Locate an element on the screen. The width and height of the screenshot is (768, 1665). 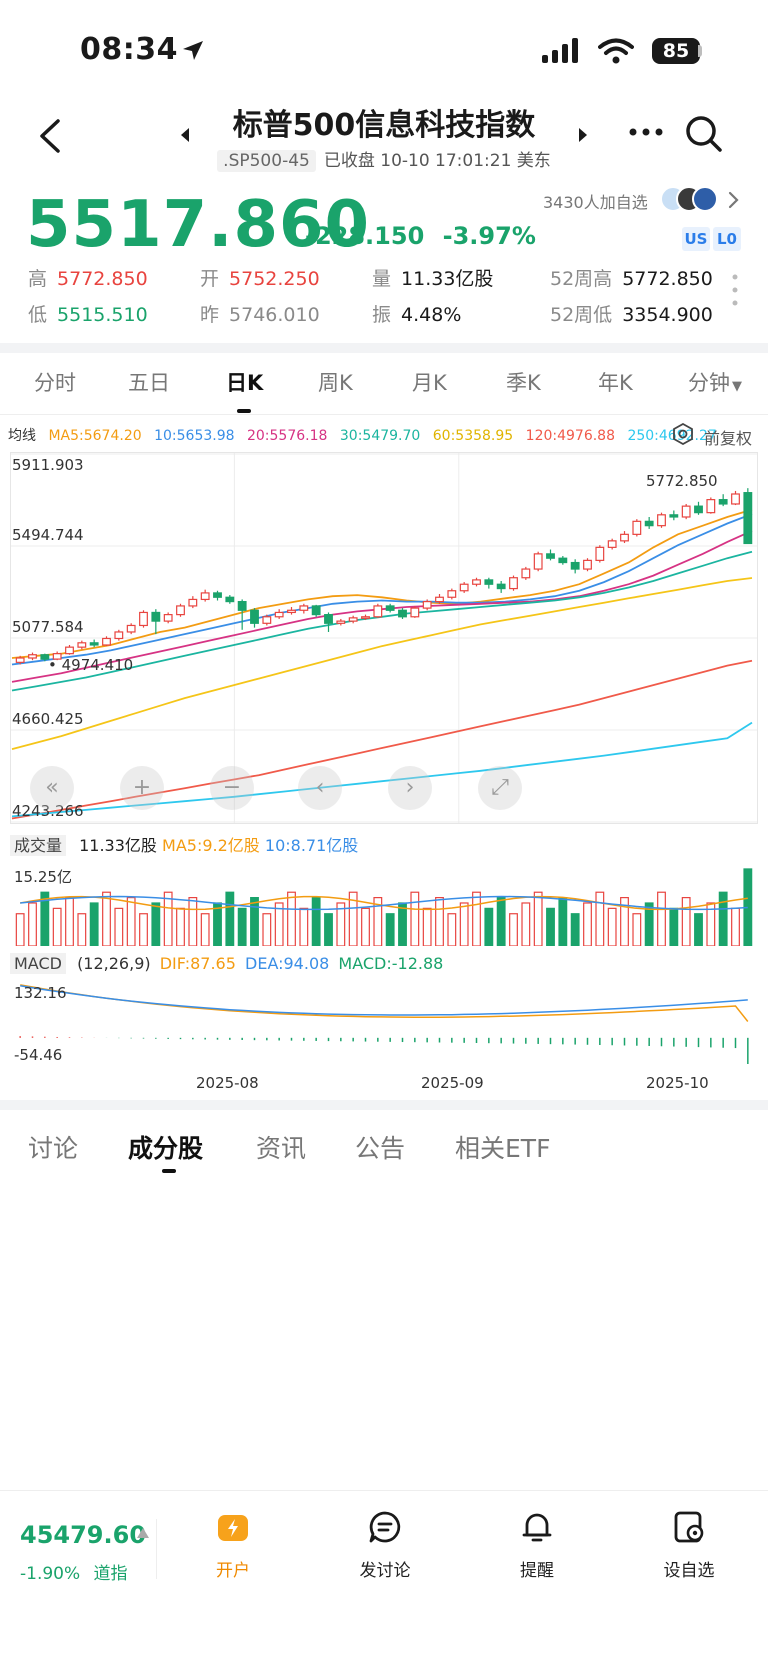
market-status: 已收盘 10-10 17:01:21 美东 is located at coordinates (437, 161).